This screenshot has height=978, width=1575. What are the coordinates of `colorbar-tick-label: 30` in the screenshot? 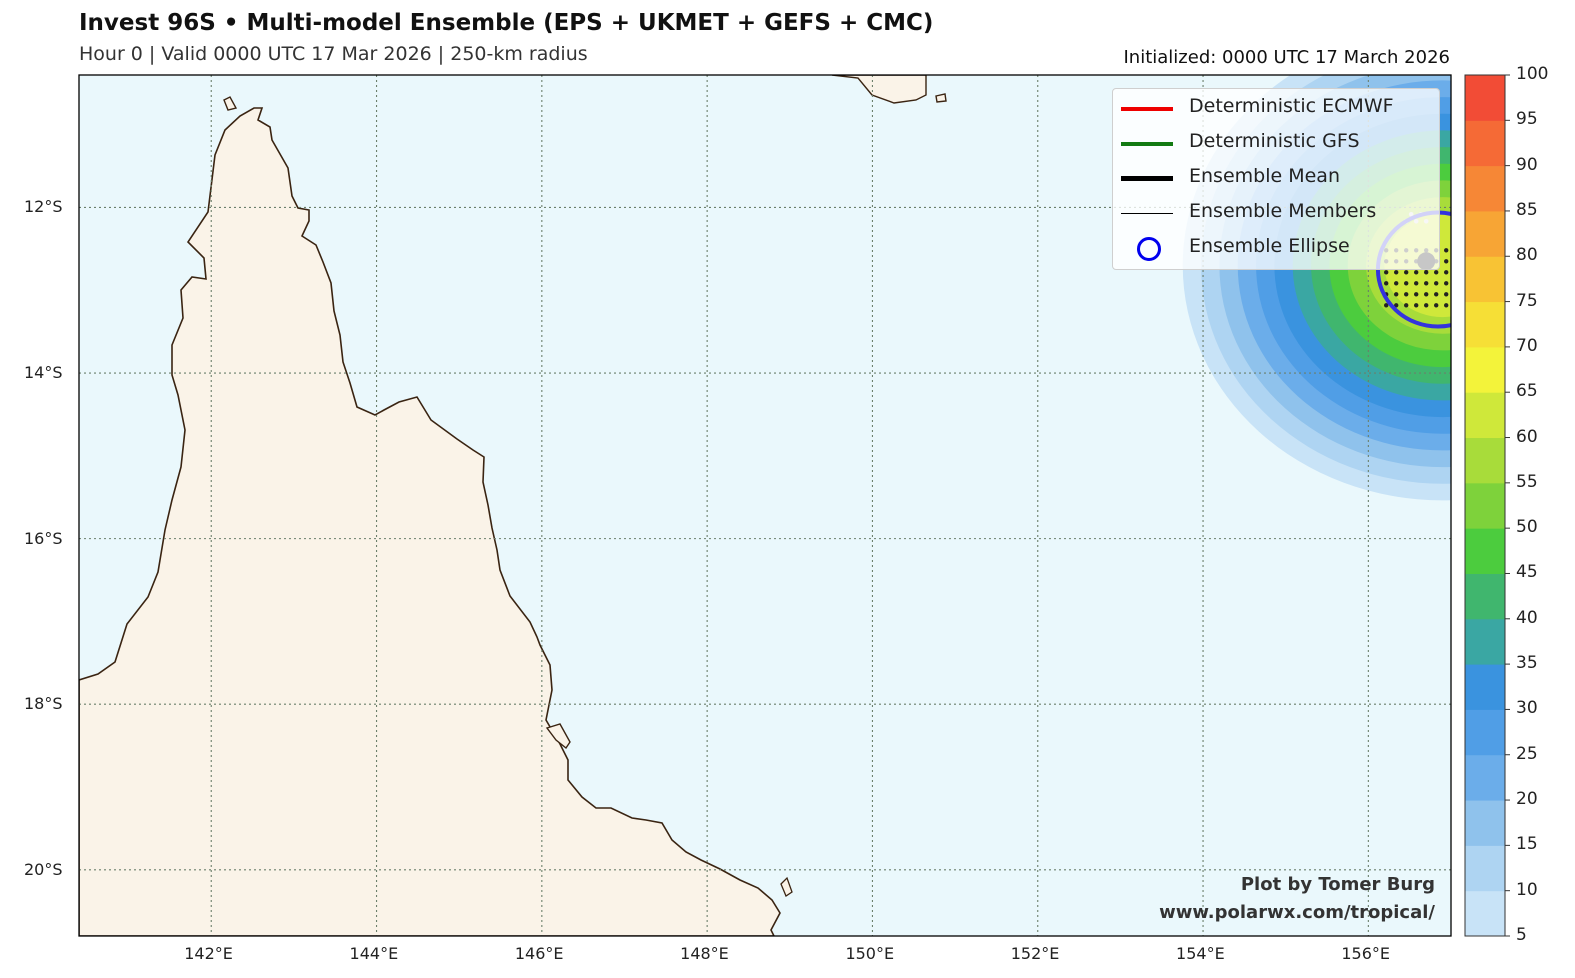 It's located at (1527, 708).